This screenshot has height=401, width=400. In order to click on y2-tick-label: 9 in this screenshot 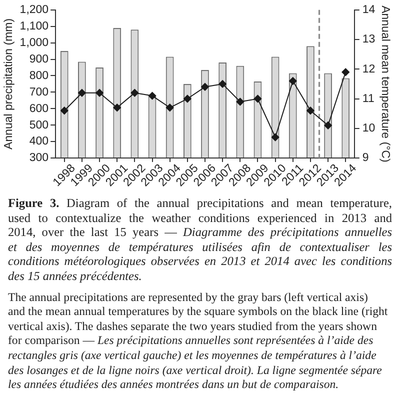, I will do `click(365, 158)`.